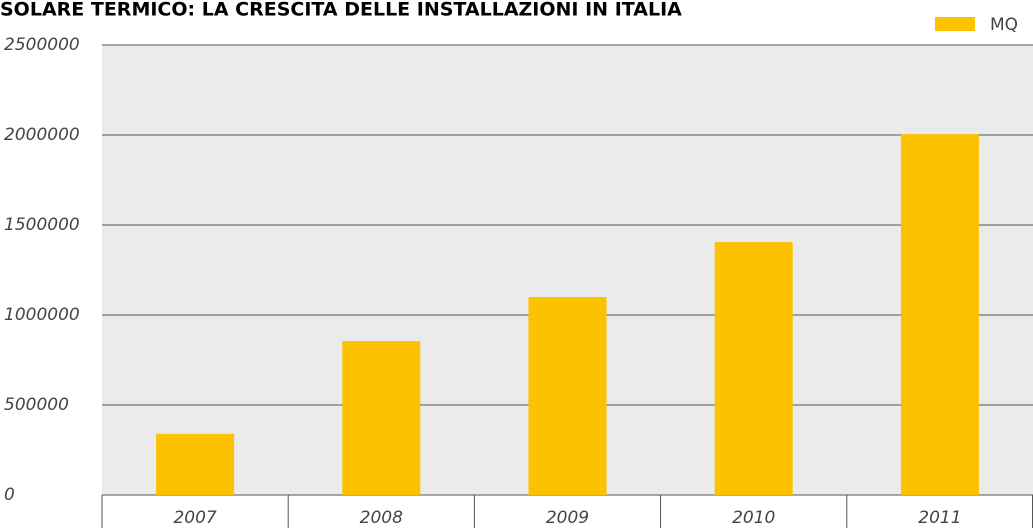  Describe the element at coordinates (42, 45) in the screenshot. I see `y-tick-label: 2500000` at that location.